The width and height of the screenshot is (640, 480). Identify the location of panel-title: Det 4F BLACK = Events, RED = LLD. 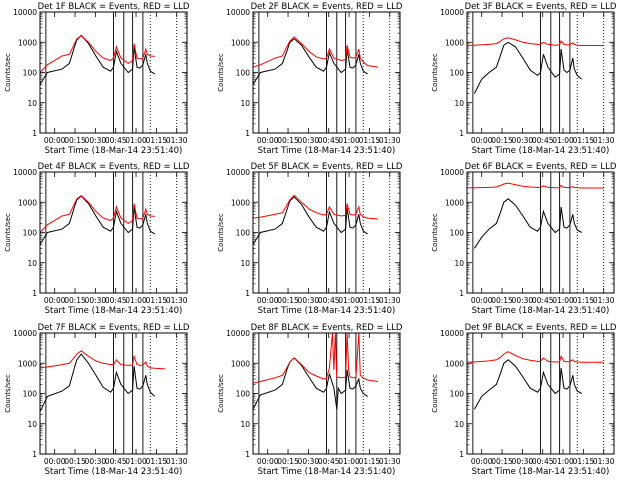
(114, 167).